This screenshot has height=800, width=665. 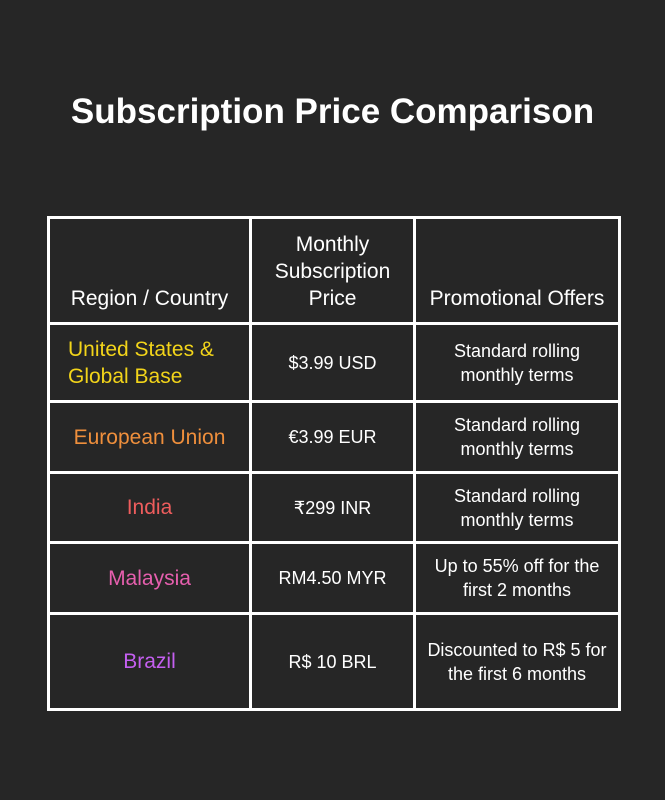 I want to click on page-title: Subscription Price Comparison, so click(x=332, y=111).